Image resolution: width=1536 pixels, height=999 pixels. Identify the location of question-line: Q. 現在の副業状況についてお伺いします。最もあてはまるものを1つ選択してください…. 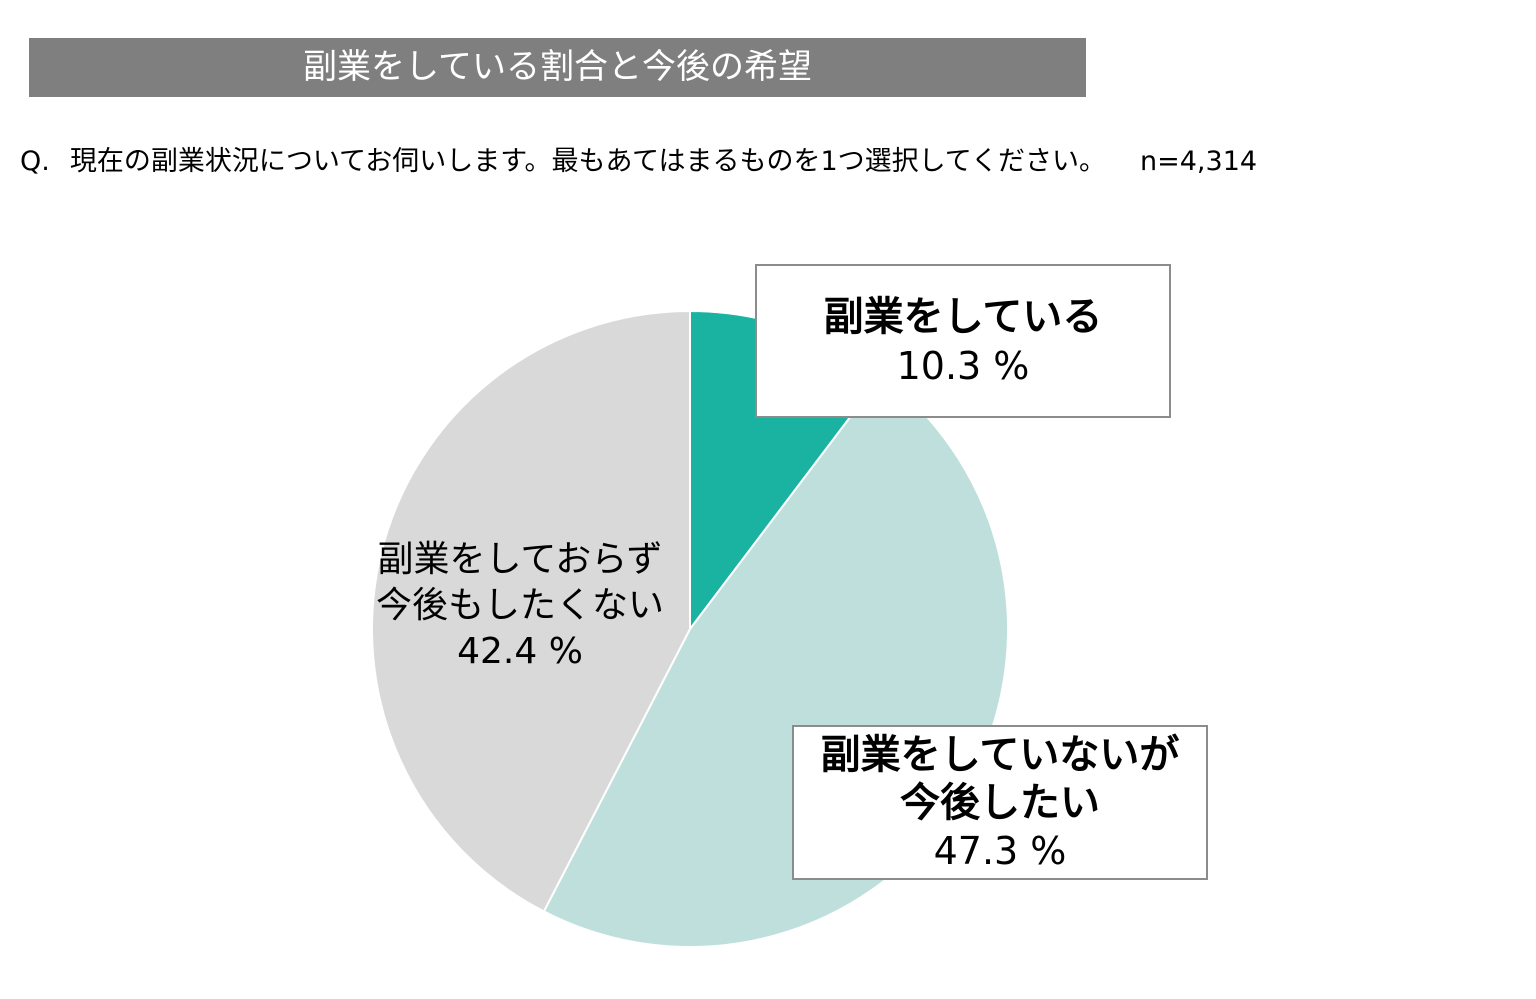
(638, 162).